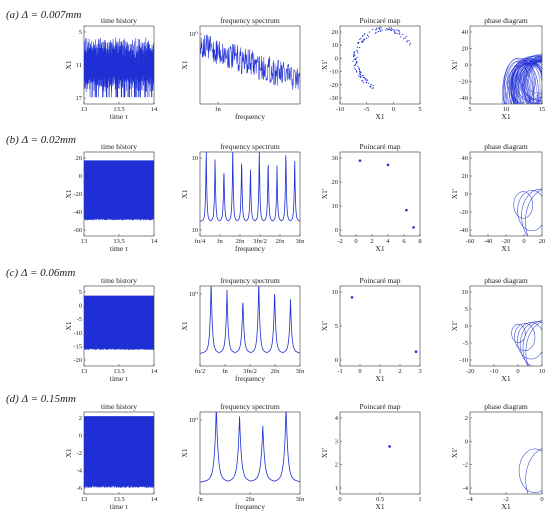  I want to click on x-tick-label: fn/2, so click(200, 371).